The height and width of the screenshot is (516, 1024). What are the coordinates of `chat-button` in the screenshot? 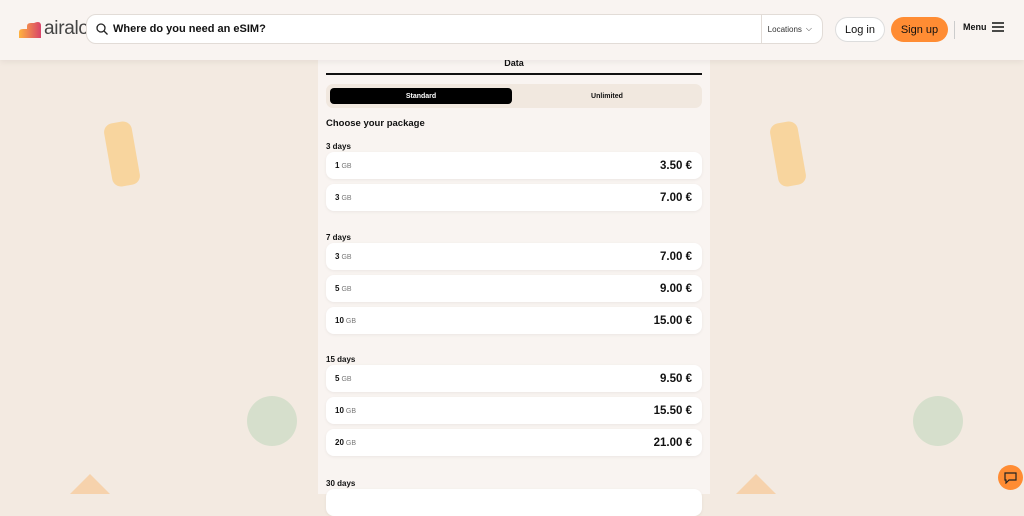 It's located at (1010, 477).